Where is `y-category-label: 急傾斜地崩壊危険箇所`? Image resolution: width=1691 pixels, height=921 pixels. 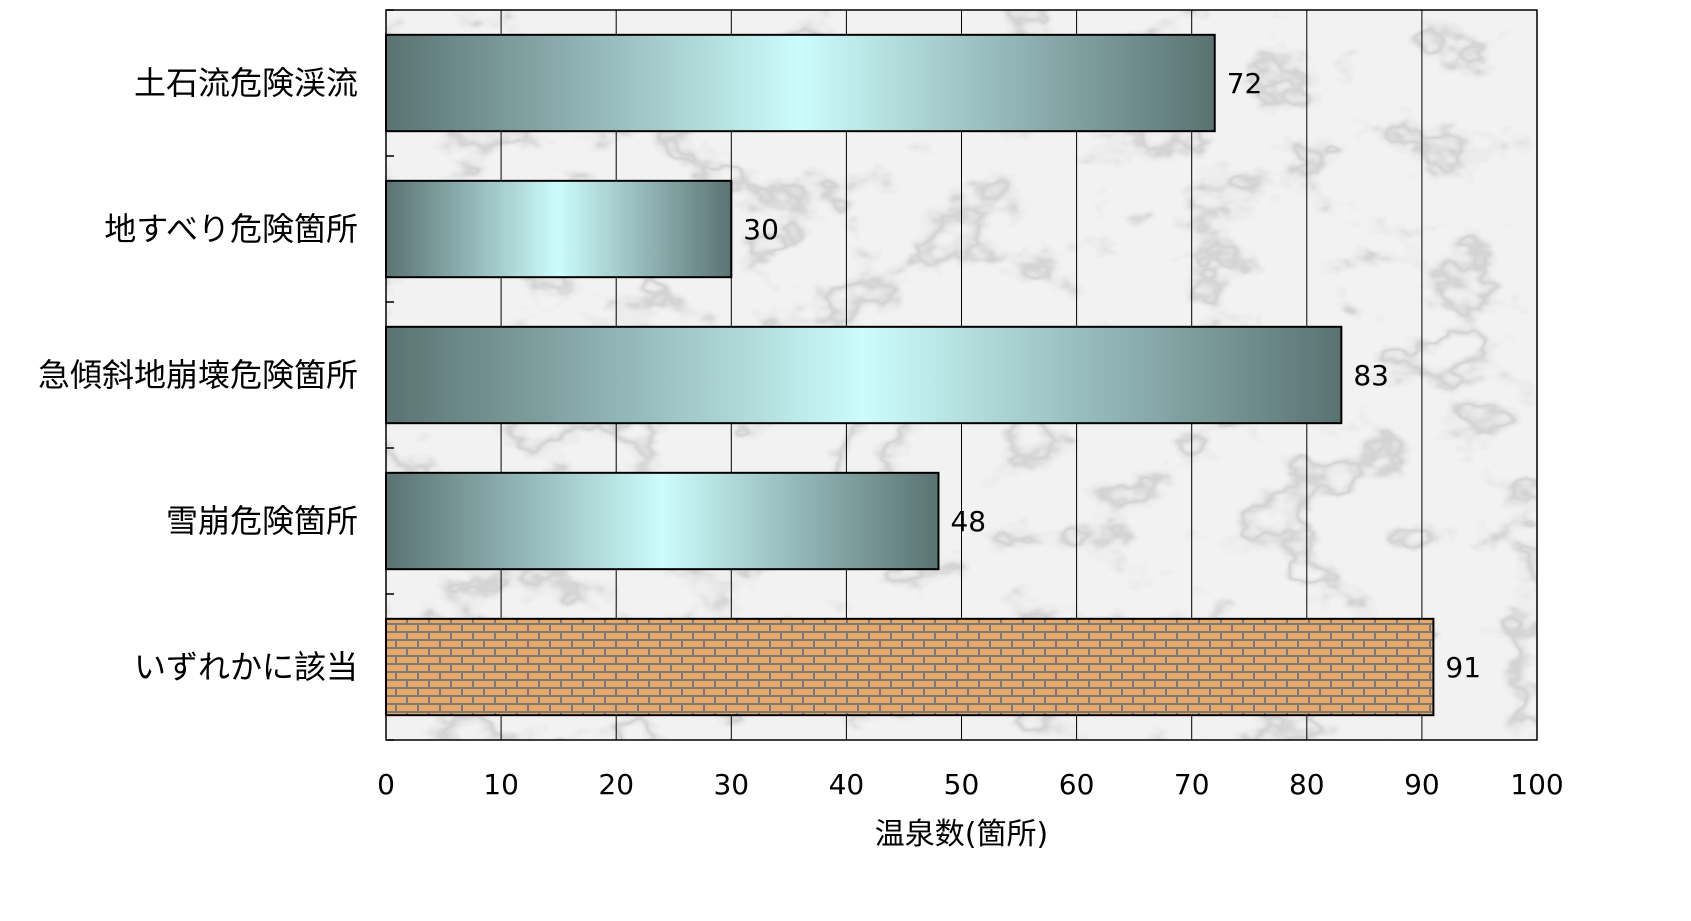
y-category-label: 急傾斜地崩壊危険箇所 is located at coordinates (198, 375).